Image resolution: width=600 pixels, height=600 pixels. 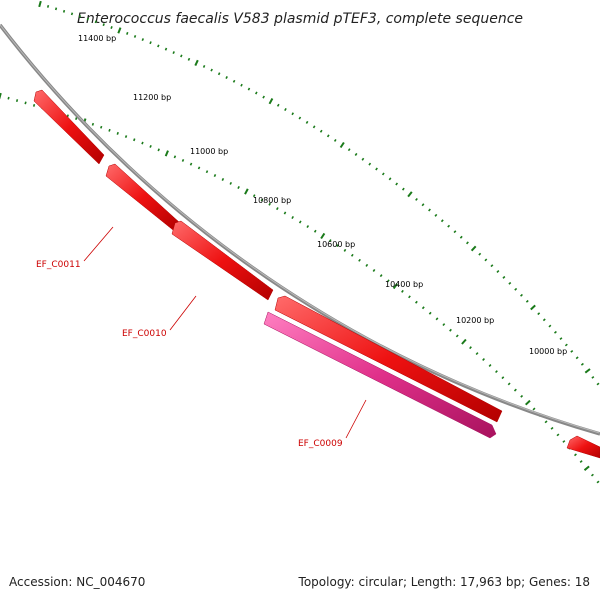 What do you see at coordinates (583, 447) in the screenshot?
I see `gene-arrow-right` at bounding box center [583, 447].